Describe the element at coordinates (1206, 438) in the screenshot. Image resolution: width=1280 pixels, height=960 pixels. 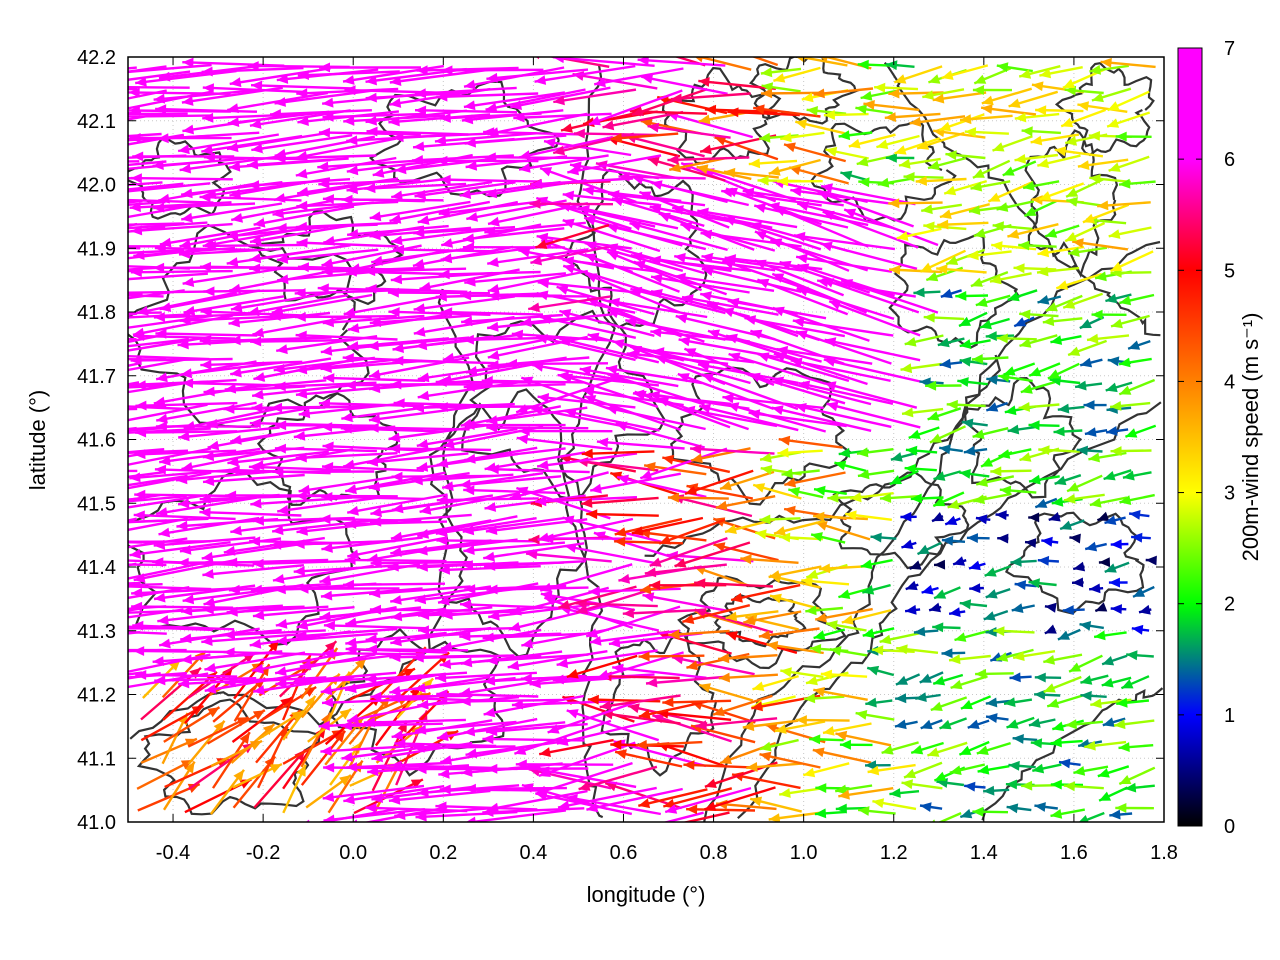
I see `colorbar-ticks: 0 1 2 3 4 5 6 7` at that location.